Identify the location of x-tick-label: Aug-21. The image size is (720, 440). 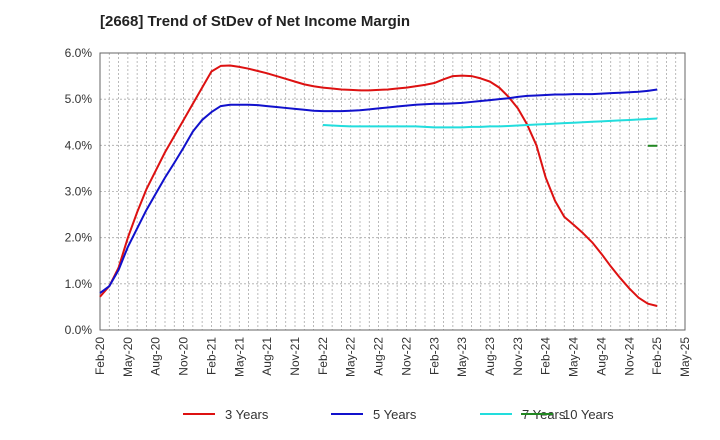
(267, 356).